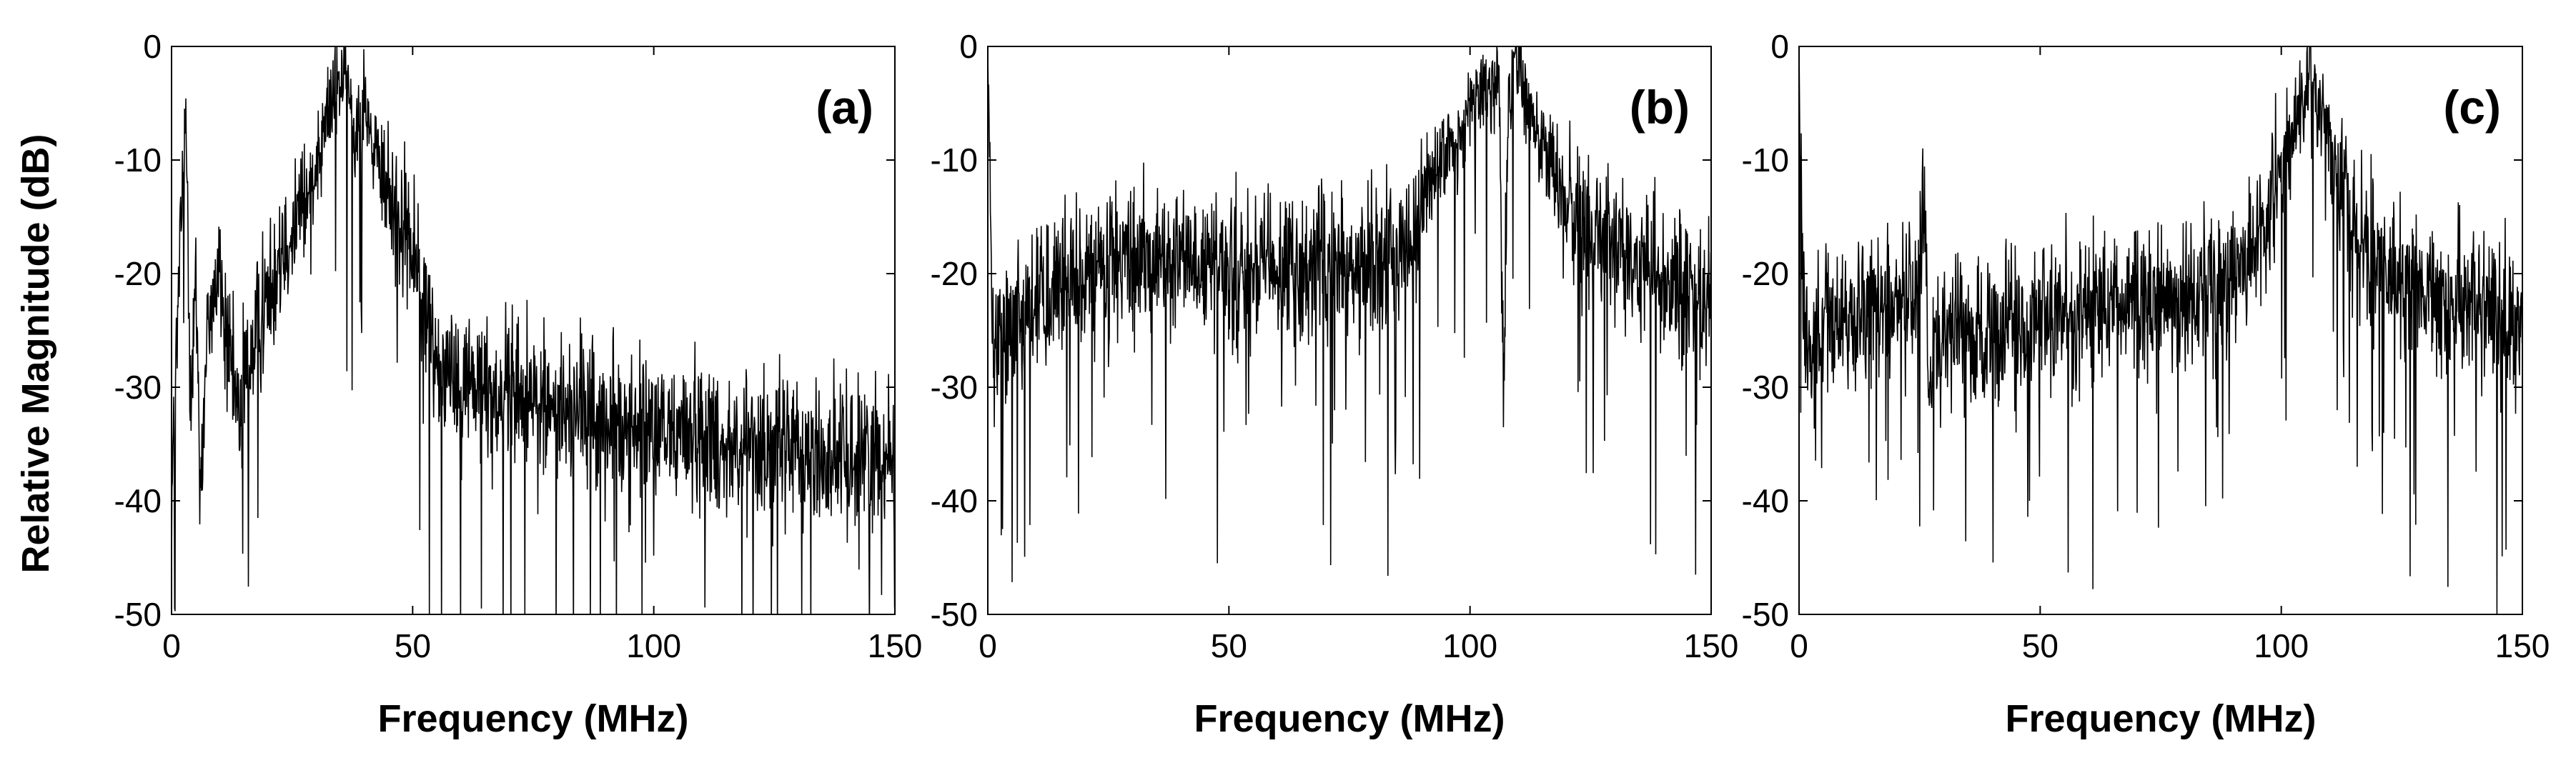 This screenshot has width=2576, height=773. What do you see at coordinates (1349, 719) in the screenshot?
I see `x-axis-label-2: Frequency (MHz)` at bounding box center [1349, 719].